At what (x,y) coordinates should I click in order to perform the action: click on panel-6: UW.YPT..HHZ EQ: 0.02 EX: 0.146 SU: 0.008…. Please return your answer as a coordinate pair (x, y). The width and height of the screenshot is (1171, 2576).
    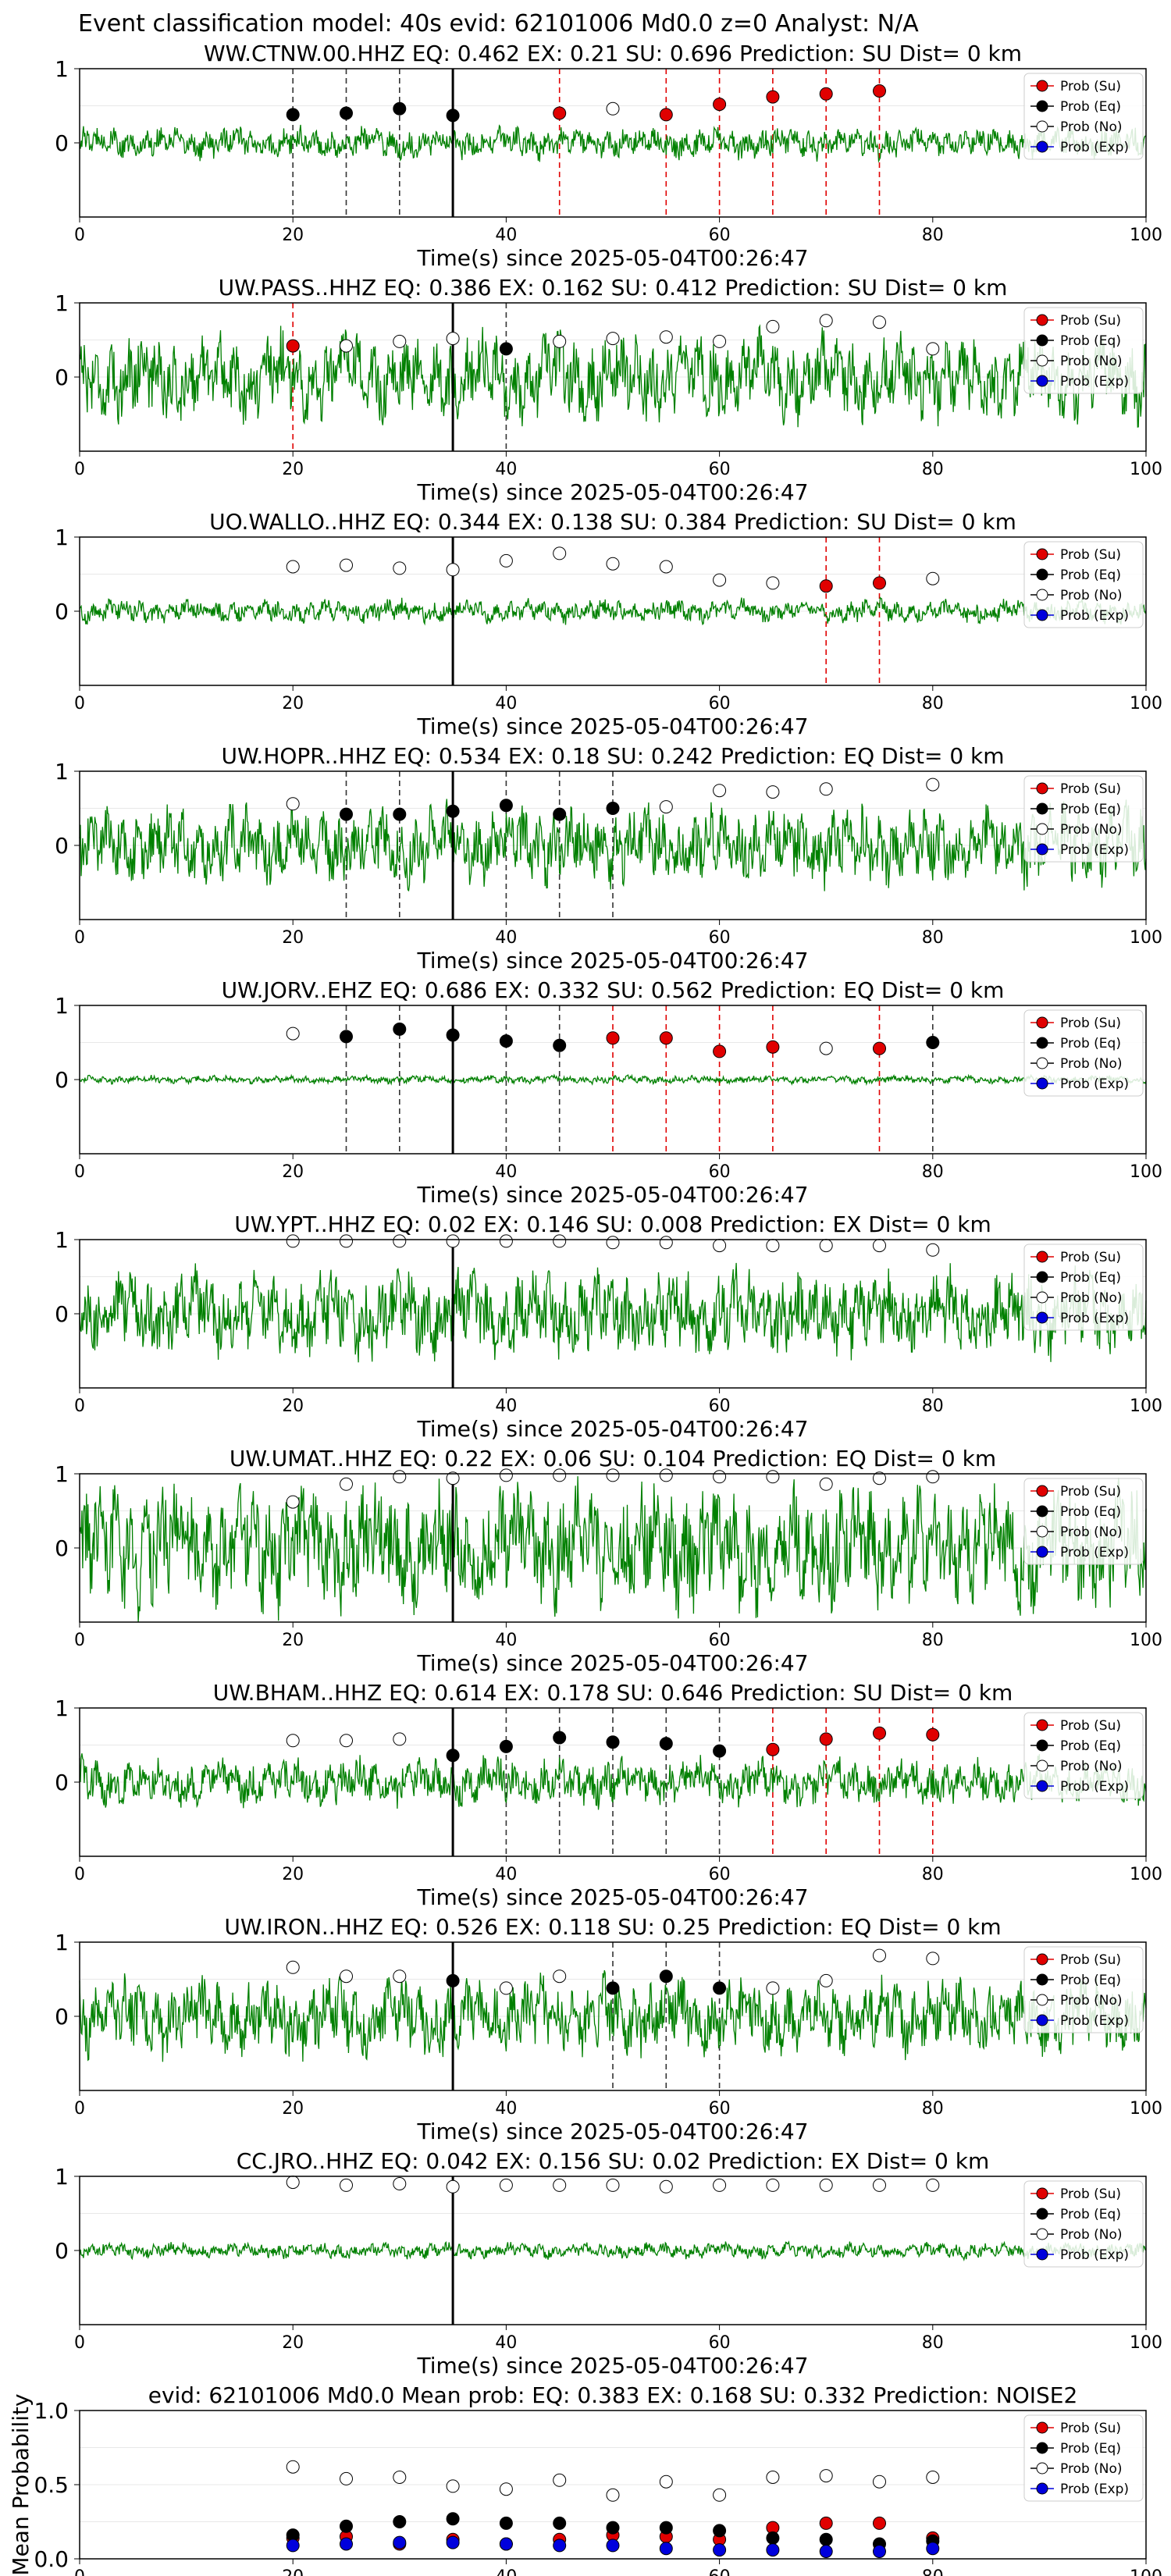
    Looking at the image, I should click on (608, 1327).